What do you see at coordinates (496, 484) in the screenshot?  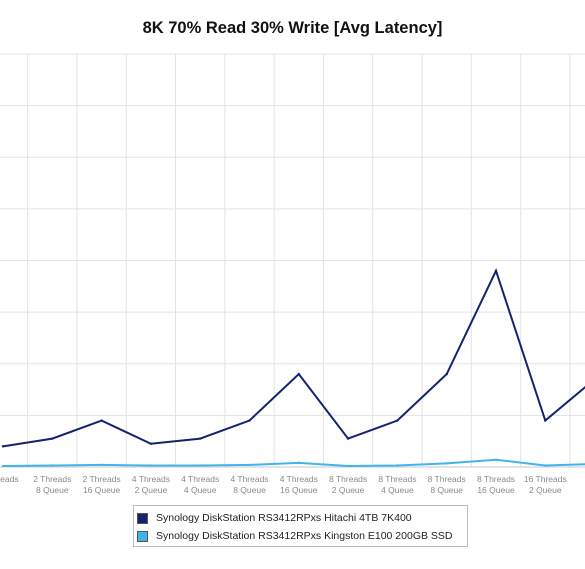 I see `x-tick-label: 8 Threads 16 Queue` at bounding box center [496, 484].